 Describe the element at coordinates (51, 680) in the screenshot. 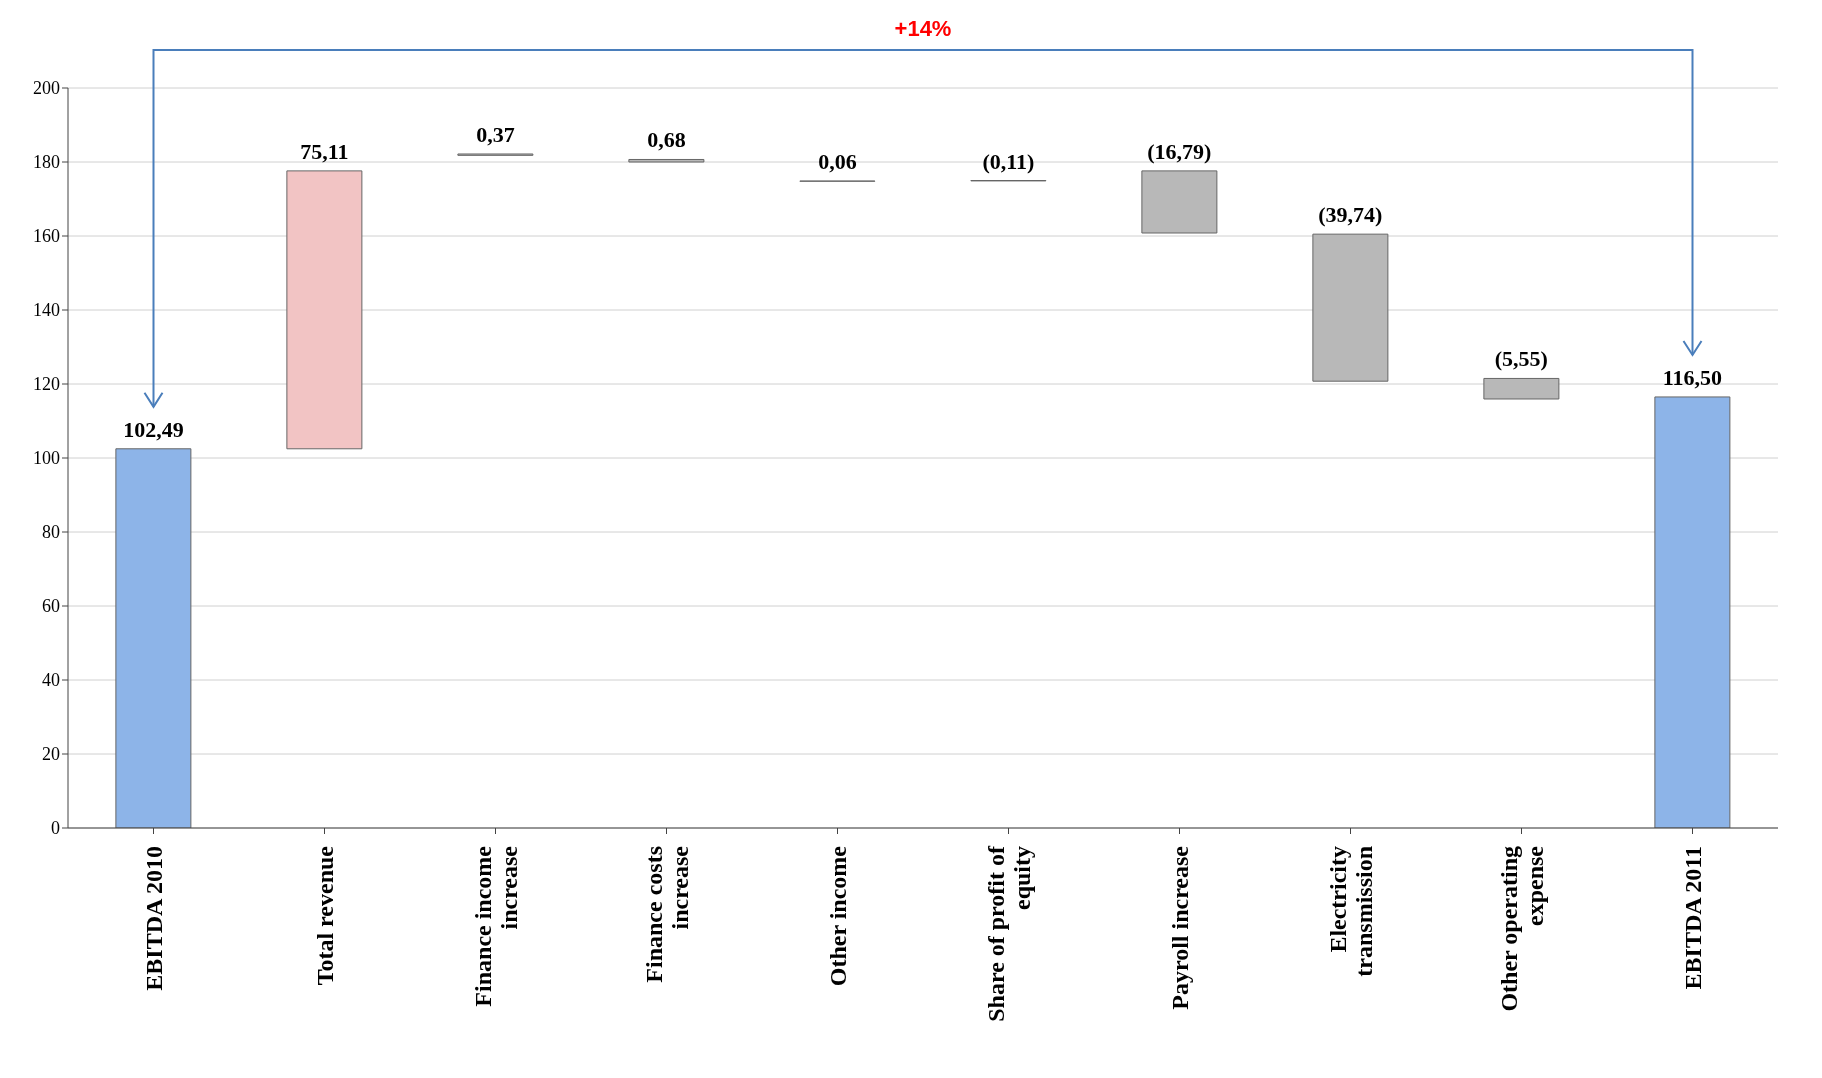

I see `y-tick-label: 40` at that location.